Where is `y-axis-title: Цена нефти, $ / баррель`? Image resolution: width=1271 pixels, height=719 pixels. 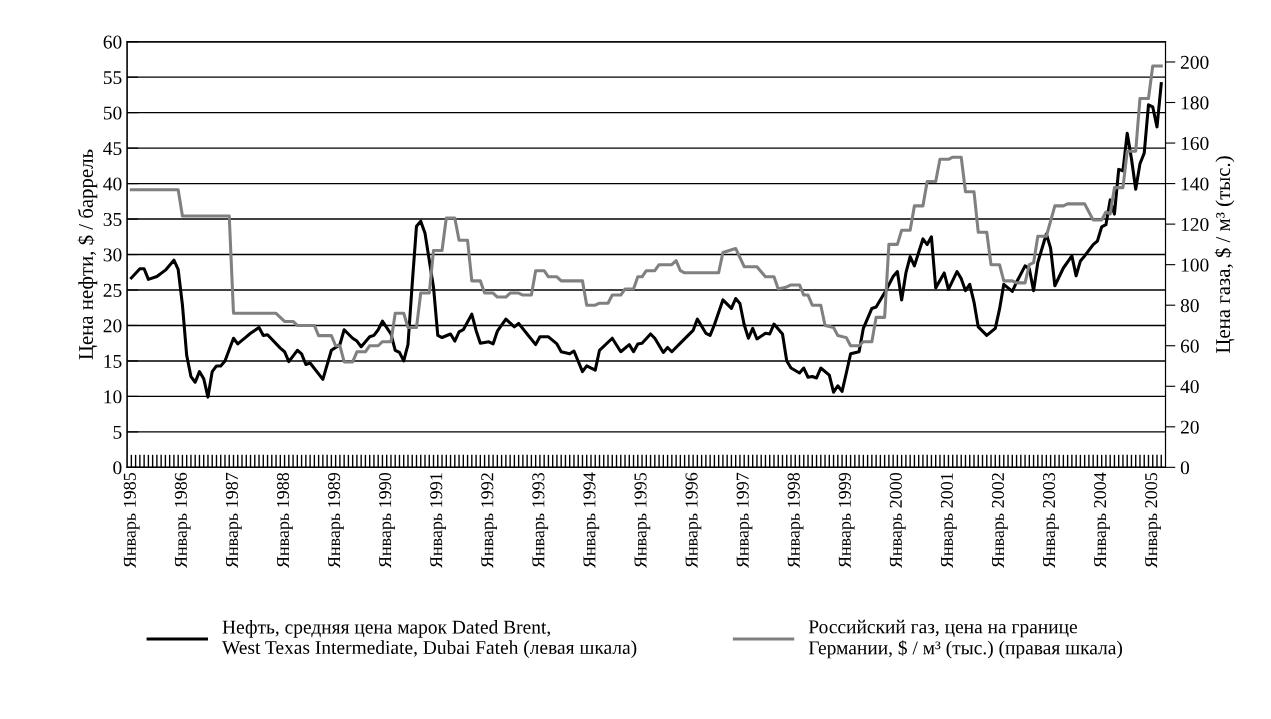
y-axis-title: Цена нефти, $ / баррель is located at coordinates (87, 254).